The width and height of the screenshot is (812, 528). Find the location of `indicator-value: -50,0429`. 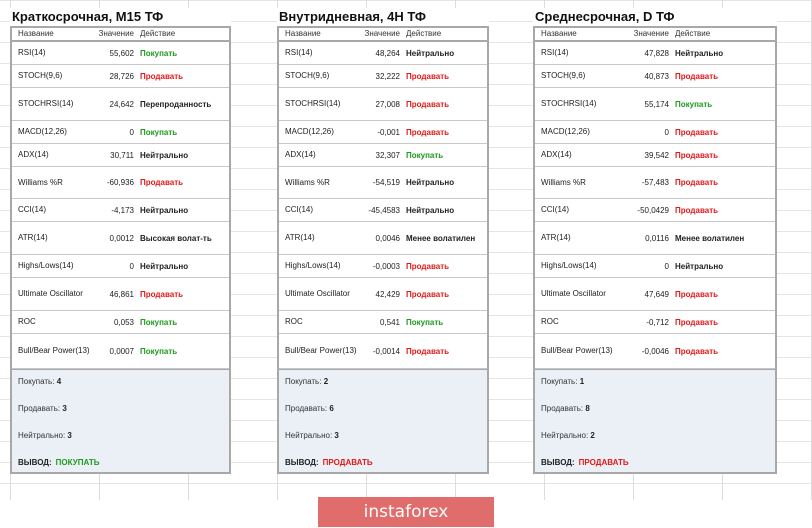

indicator-value: -50,0429 is located at coordinates (653, 210).